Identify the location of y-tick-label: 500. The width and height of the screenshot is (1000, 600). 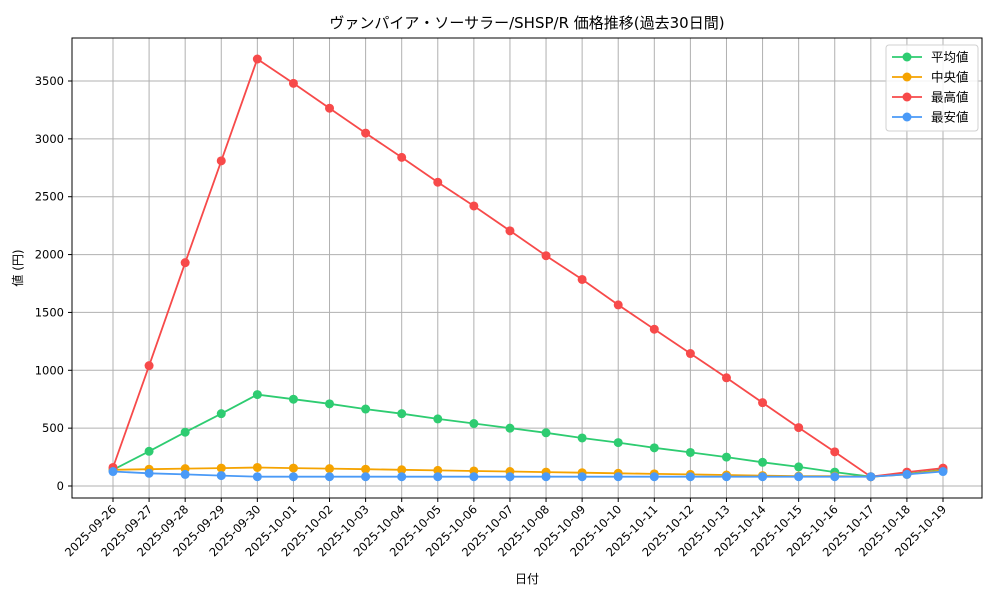
(53, 428).